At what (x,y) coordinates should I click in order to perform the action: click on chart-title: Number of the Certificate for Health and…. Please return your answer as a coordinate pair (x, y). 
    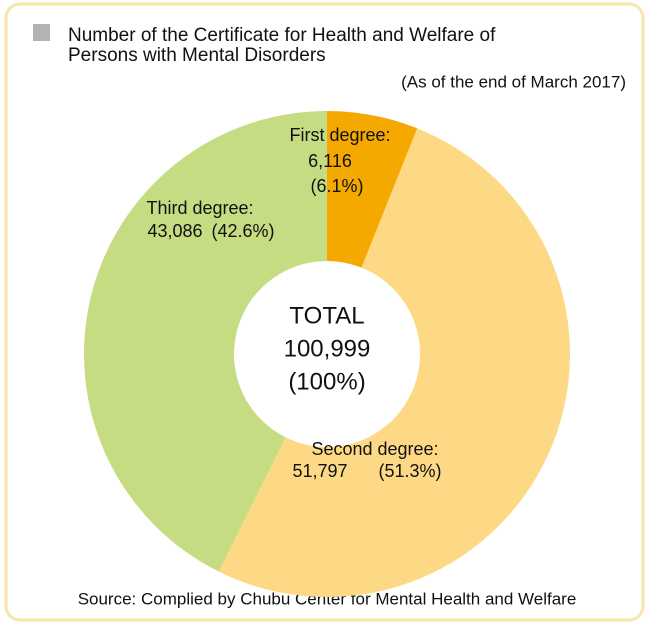
    Looking at the image, I should click on (282, 35).